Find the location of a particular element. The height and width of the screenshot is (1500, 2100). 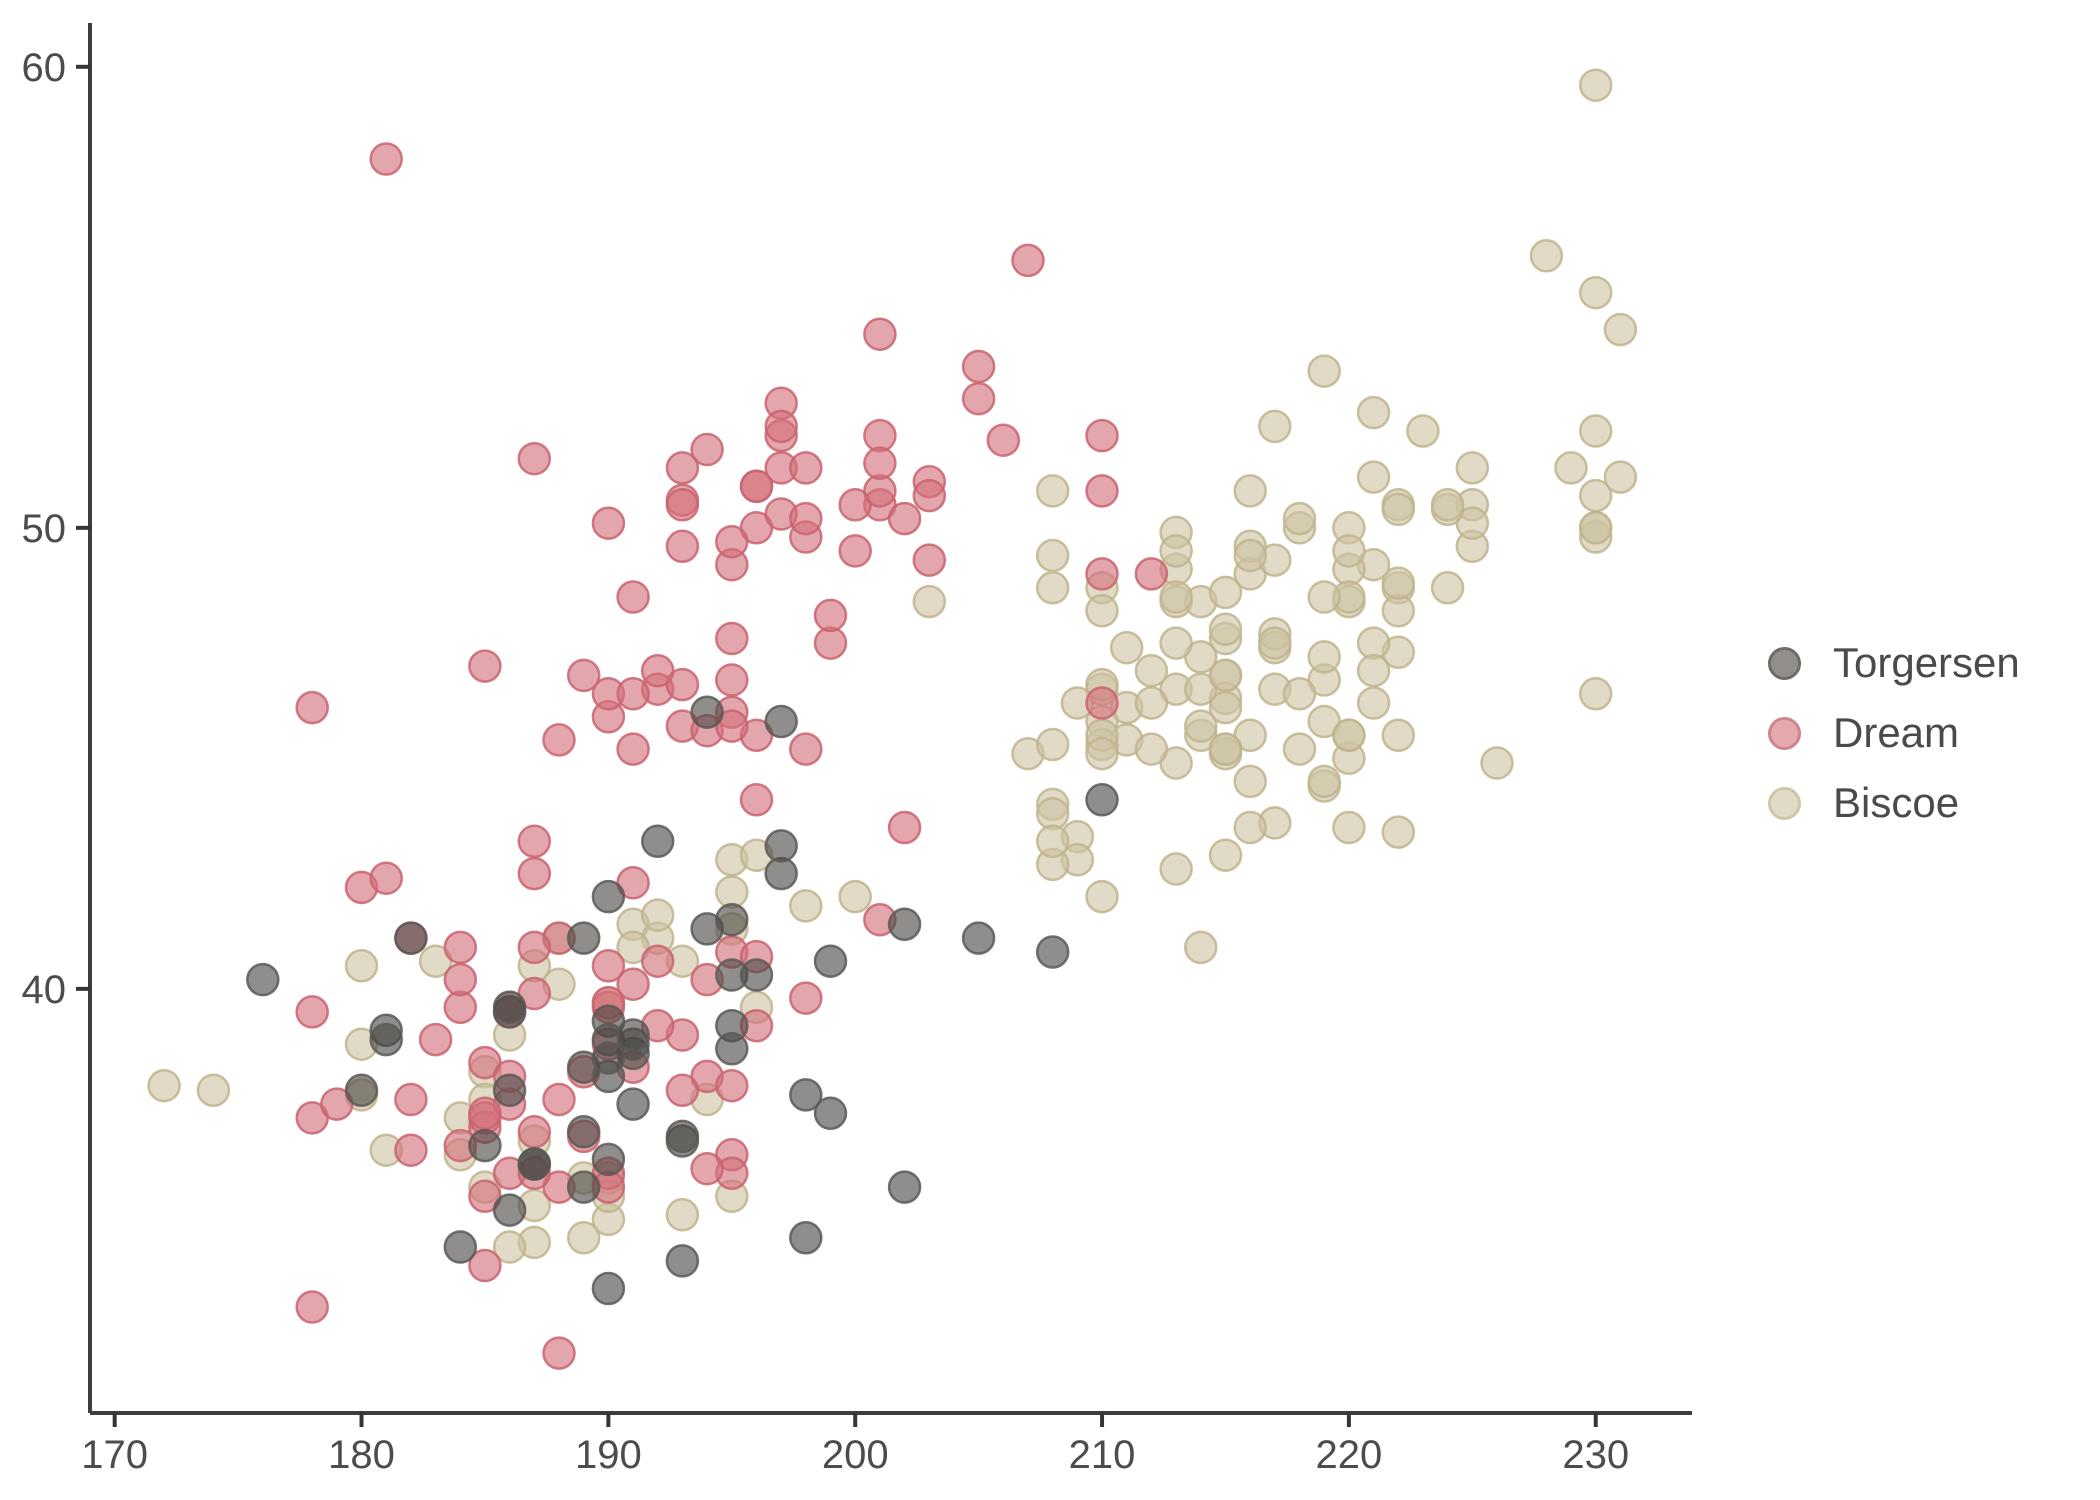

y-axis-tick-label: 50 is located at coordinates (44, 529).